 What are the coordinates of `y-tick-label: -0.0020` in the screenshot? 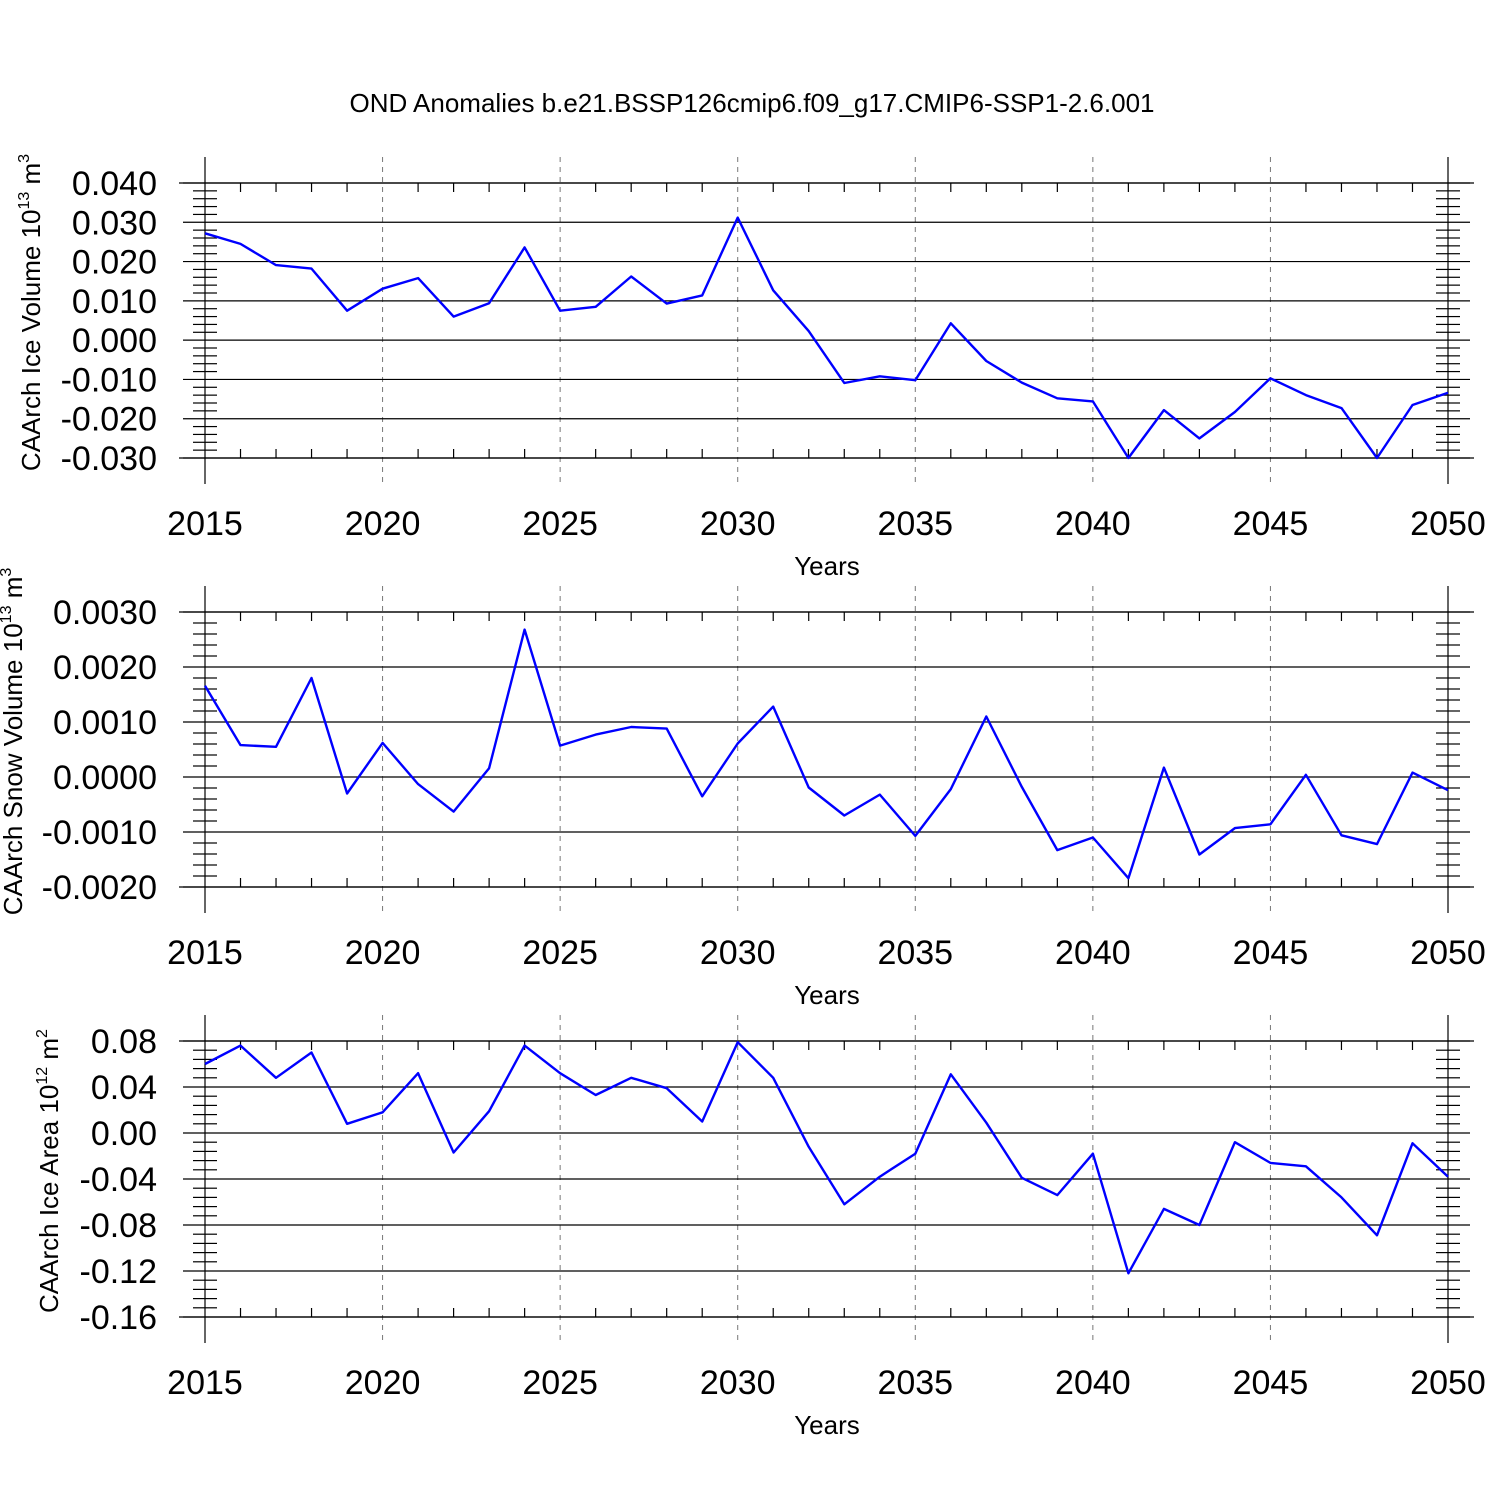 It's located at (99, 888).